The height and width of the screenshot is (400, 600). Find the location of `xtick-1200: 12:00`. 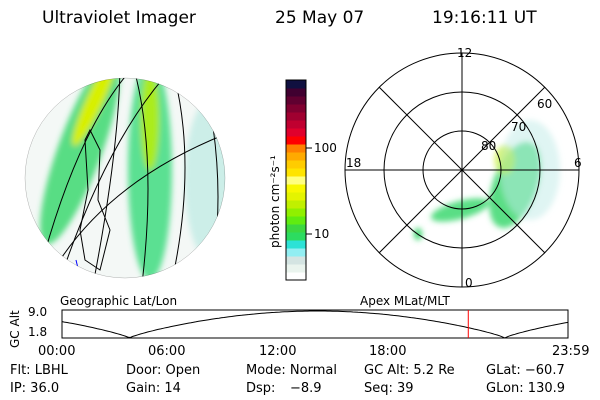

xtick-1200: 12:00 is located at coordinates (278, 351).